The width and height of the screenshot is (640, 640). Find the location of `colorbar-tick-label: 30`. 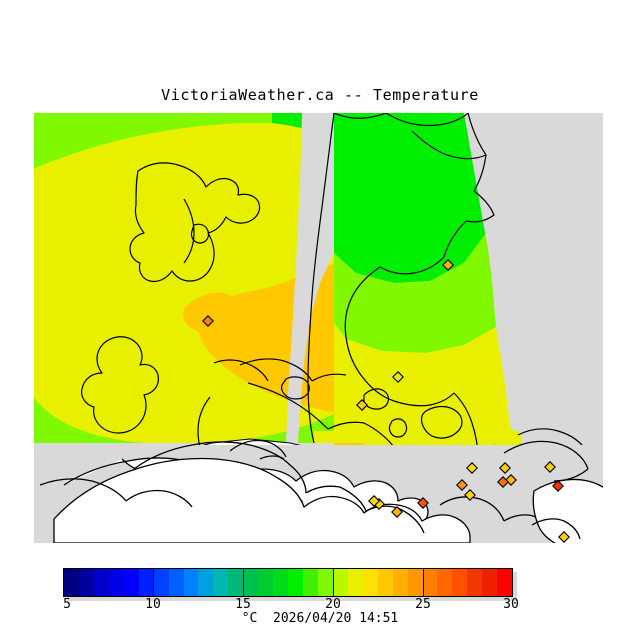

colorbar-tick-label: 30 is located at coordinates (511, 604).